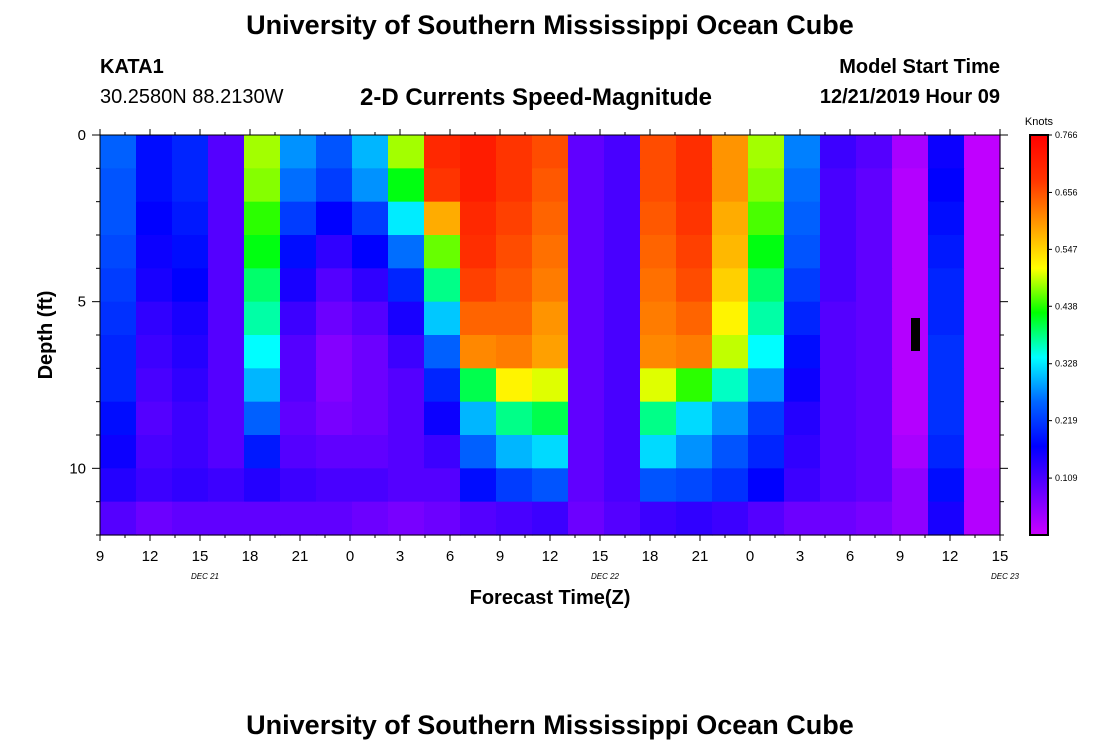 This screenshot has height=750, width=1100. I want to click on x-axis-label: Forecast Time(Z), so click(550, 598).